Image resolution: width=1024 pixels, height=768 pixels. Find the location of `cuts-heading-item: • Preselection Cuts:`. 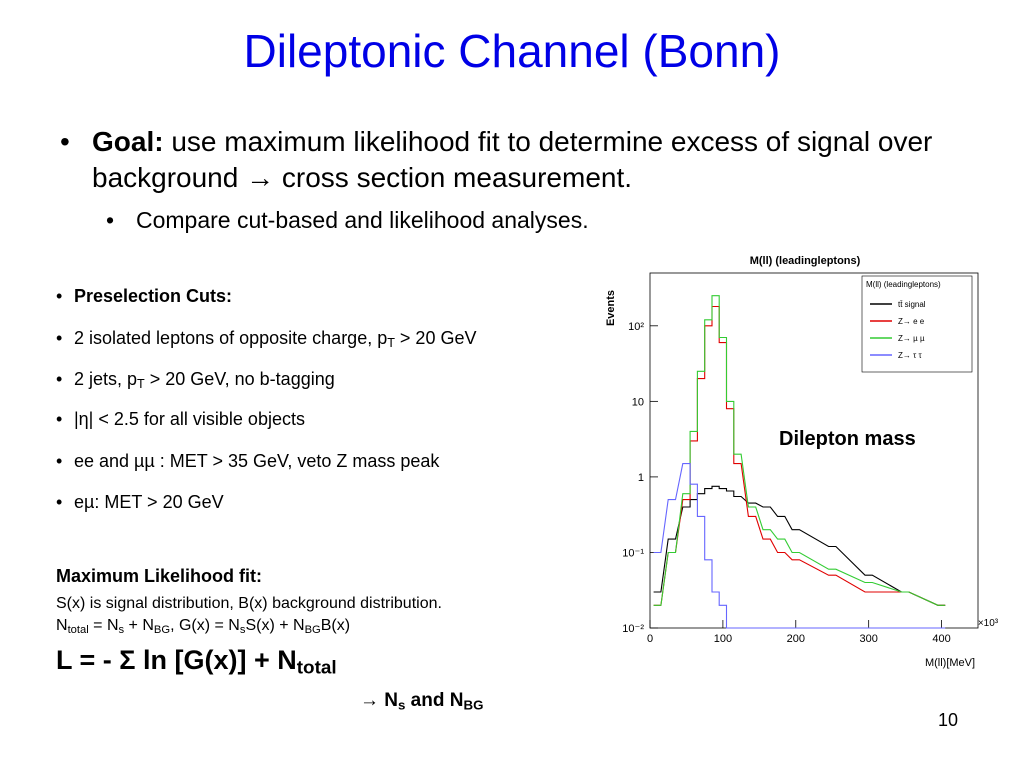

cuts-heading-item: • Preselection Cuts: is located at coordinates (144, 296).